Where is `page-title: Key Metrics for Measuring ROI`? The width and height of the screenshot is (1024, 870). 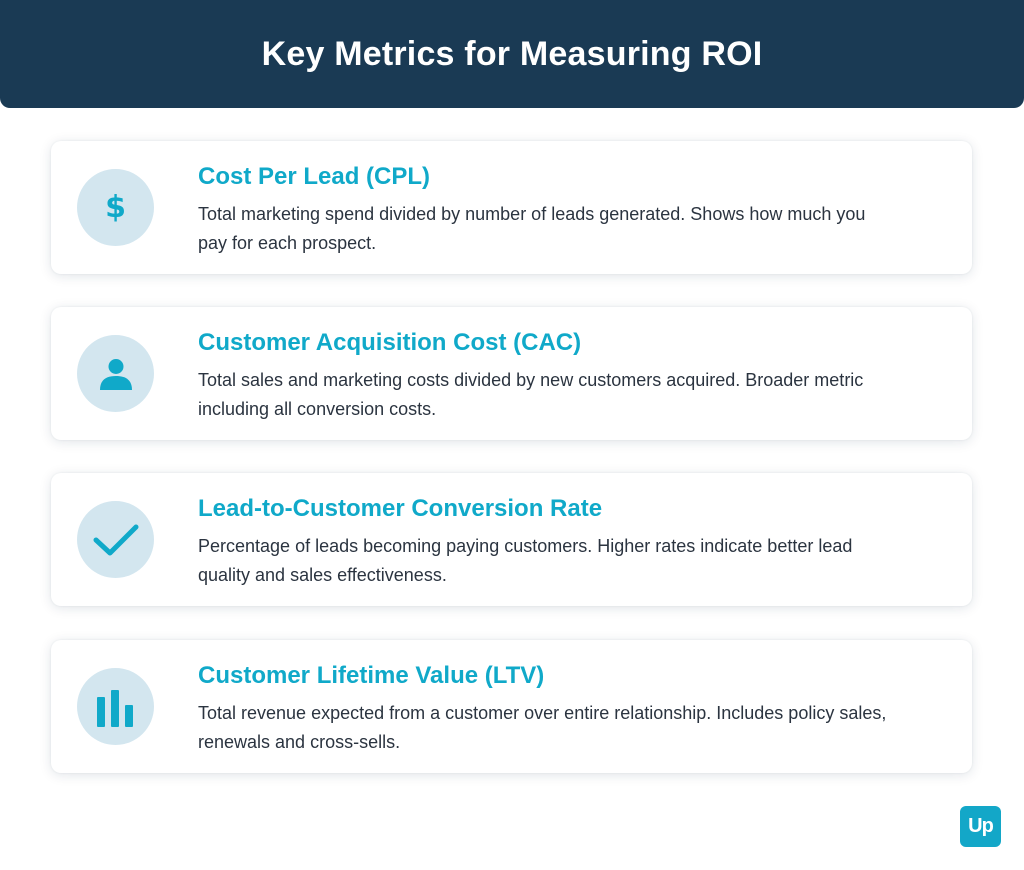 page-title: Key Metrics for Measuring ROI is located at coordinates (512, 53).